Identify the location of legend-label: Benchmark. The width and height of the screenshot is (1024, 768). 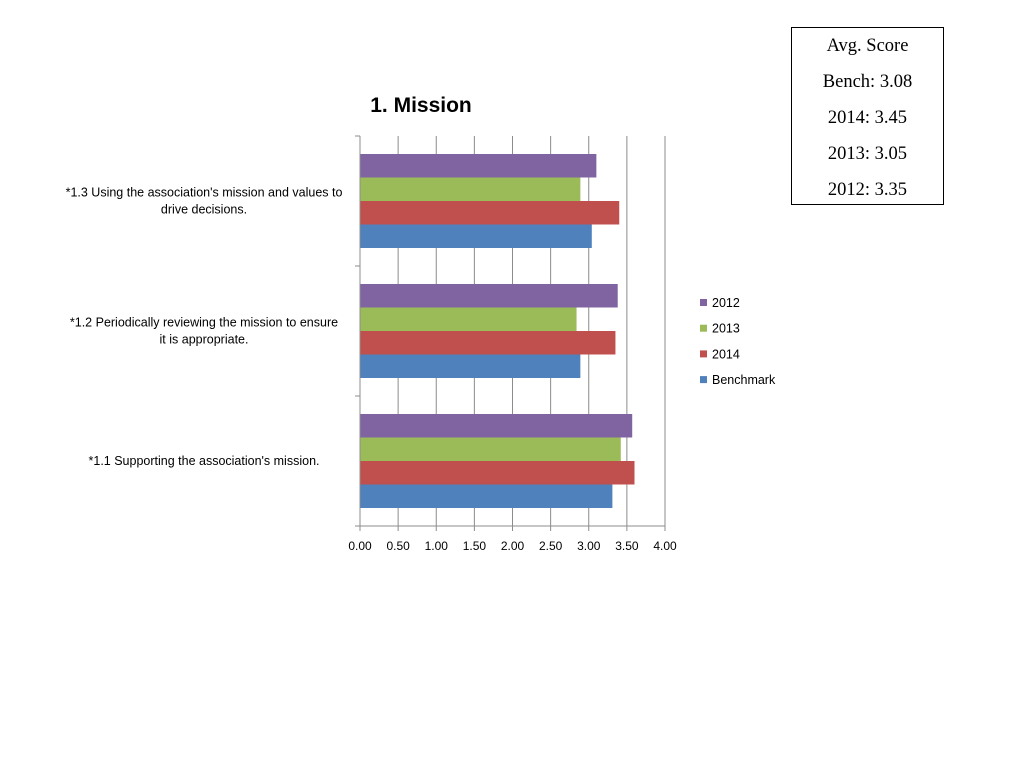
(744, 380).